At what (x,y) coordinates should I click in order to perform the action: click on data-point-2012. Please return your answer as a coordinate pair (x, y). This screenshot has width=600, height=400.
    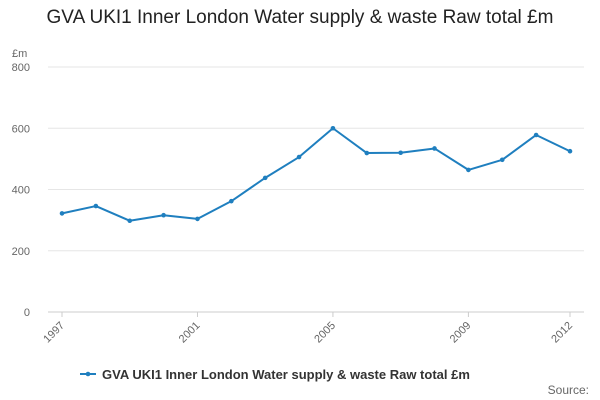
    Looking at the image, I should click on (570, 151).